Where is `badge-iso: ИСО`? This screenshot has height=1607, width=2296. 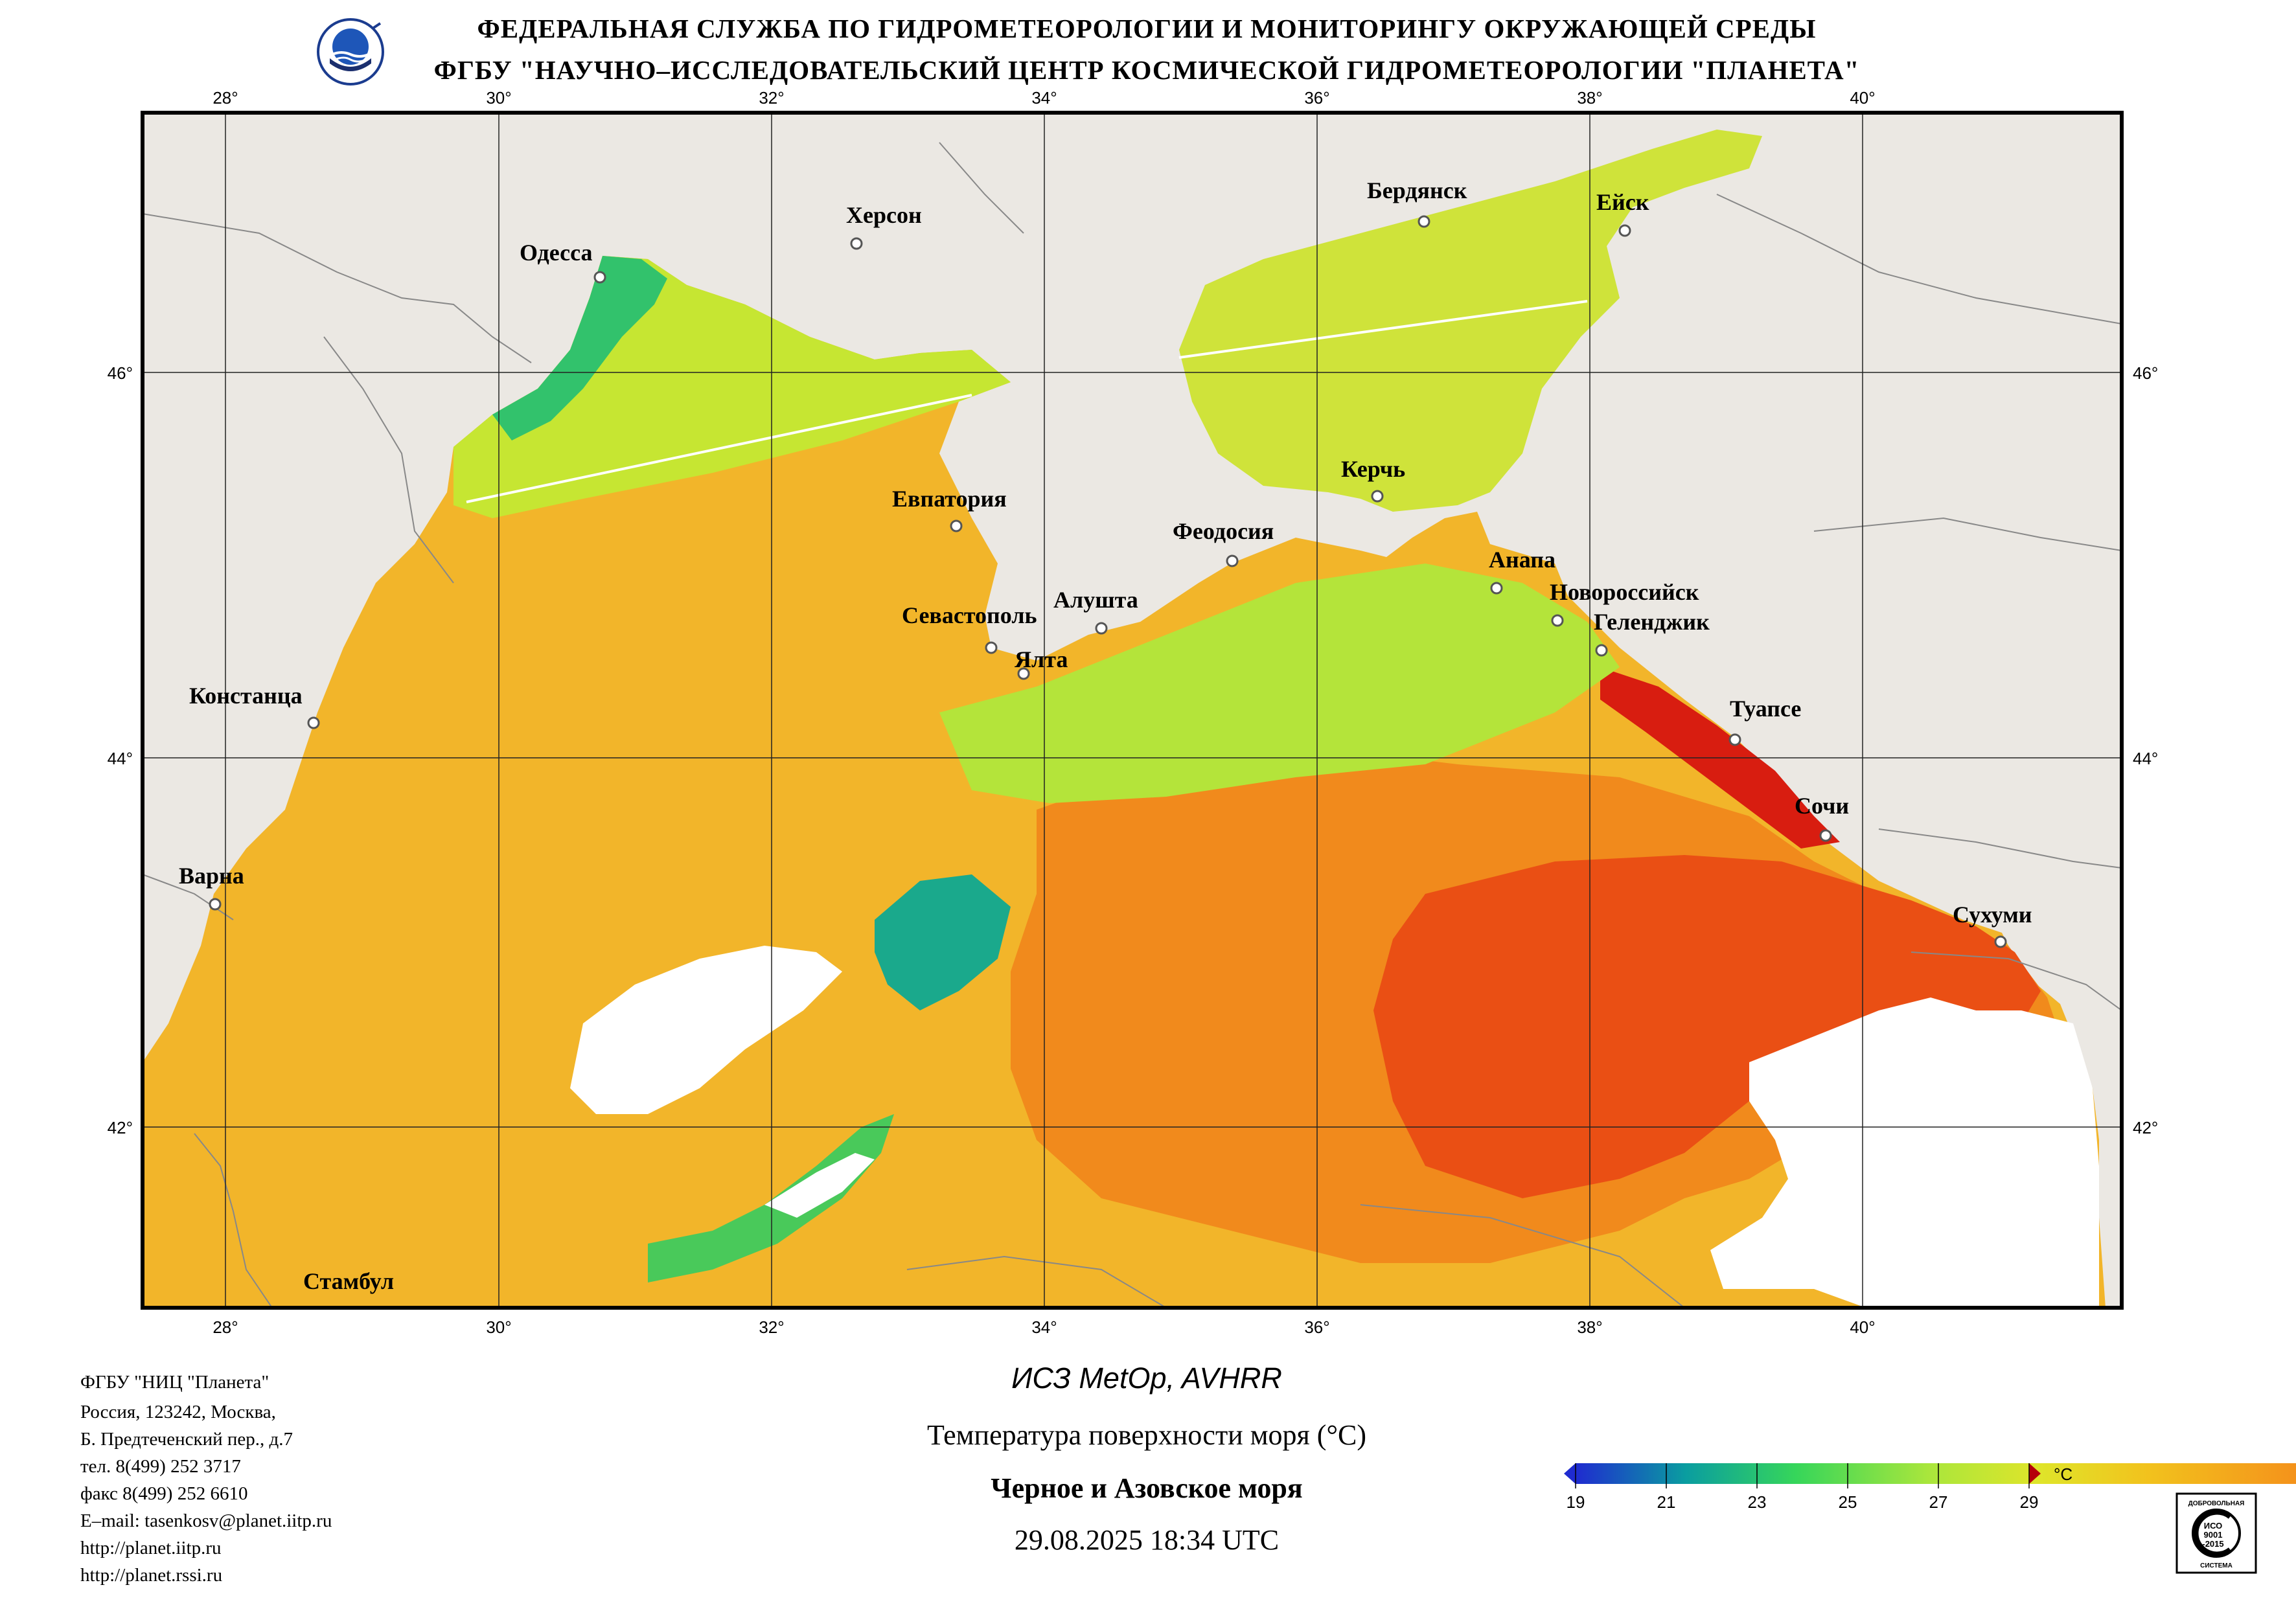 badge-iso: ИСО is located at coordinates (2213, 1526).